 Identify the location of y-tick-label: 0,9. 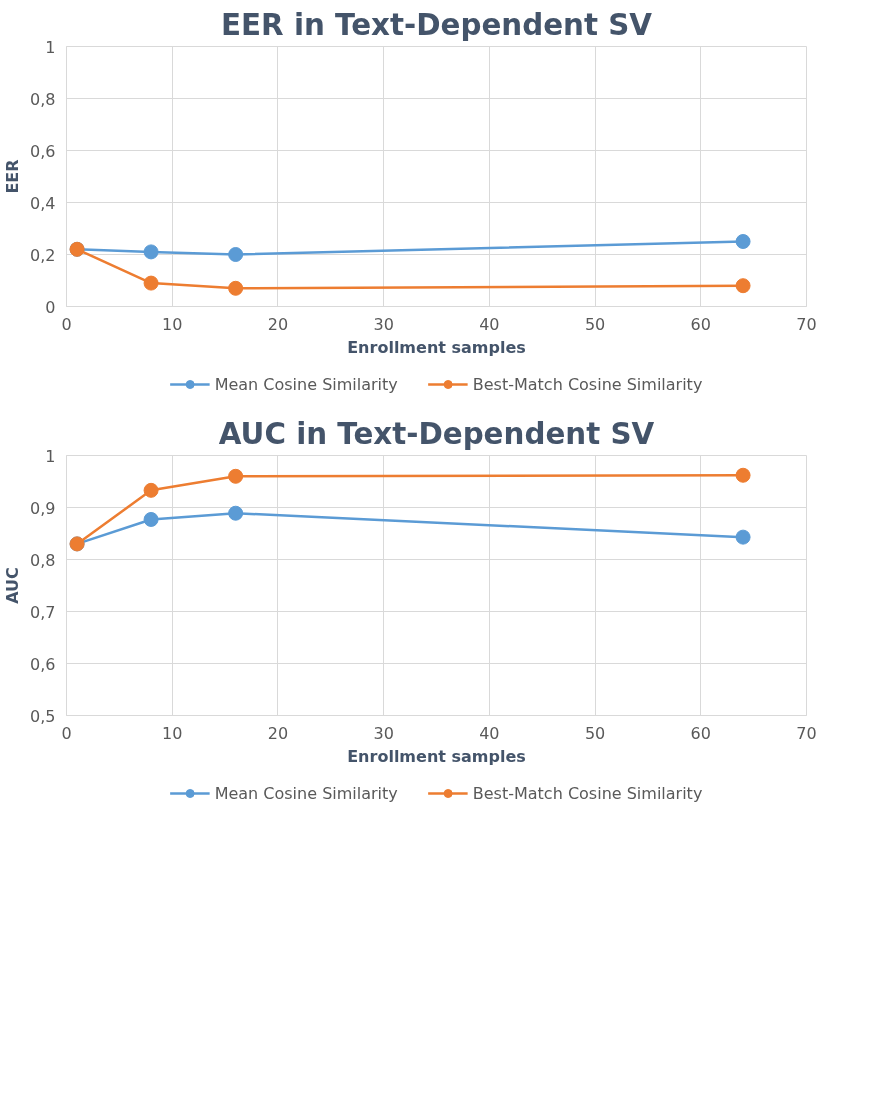
(43, 508).